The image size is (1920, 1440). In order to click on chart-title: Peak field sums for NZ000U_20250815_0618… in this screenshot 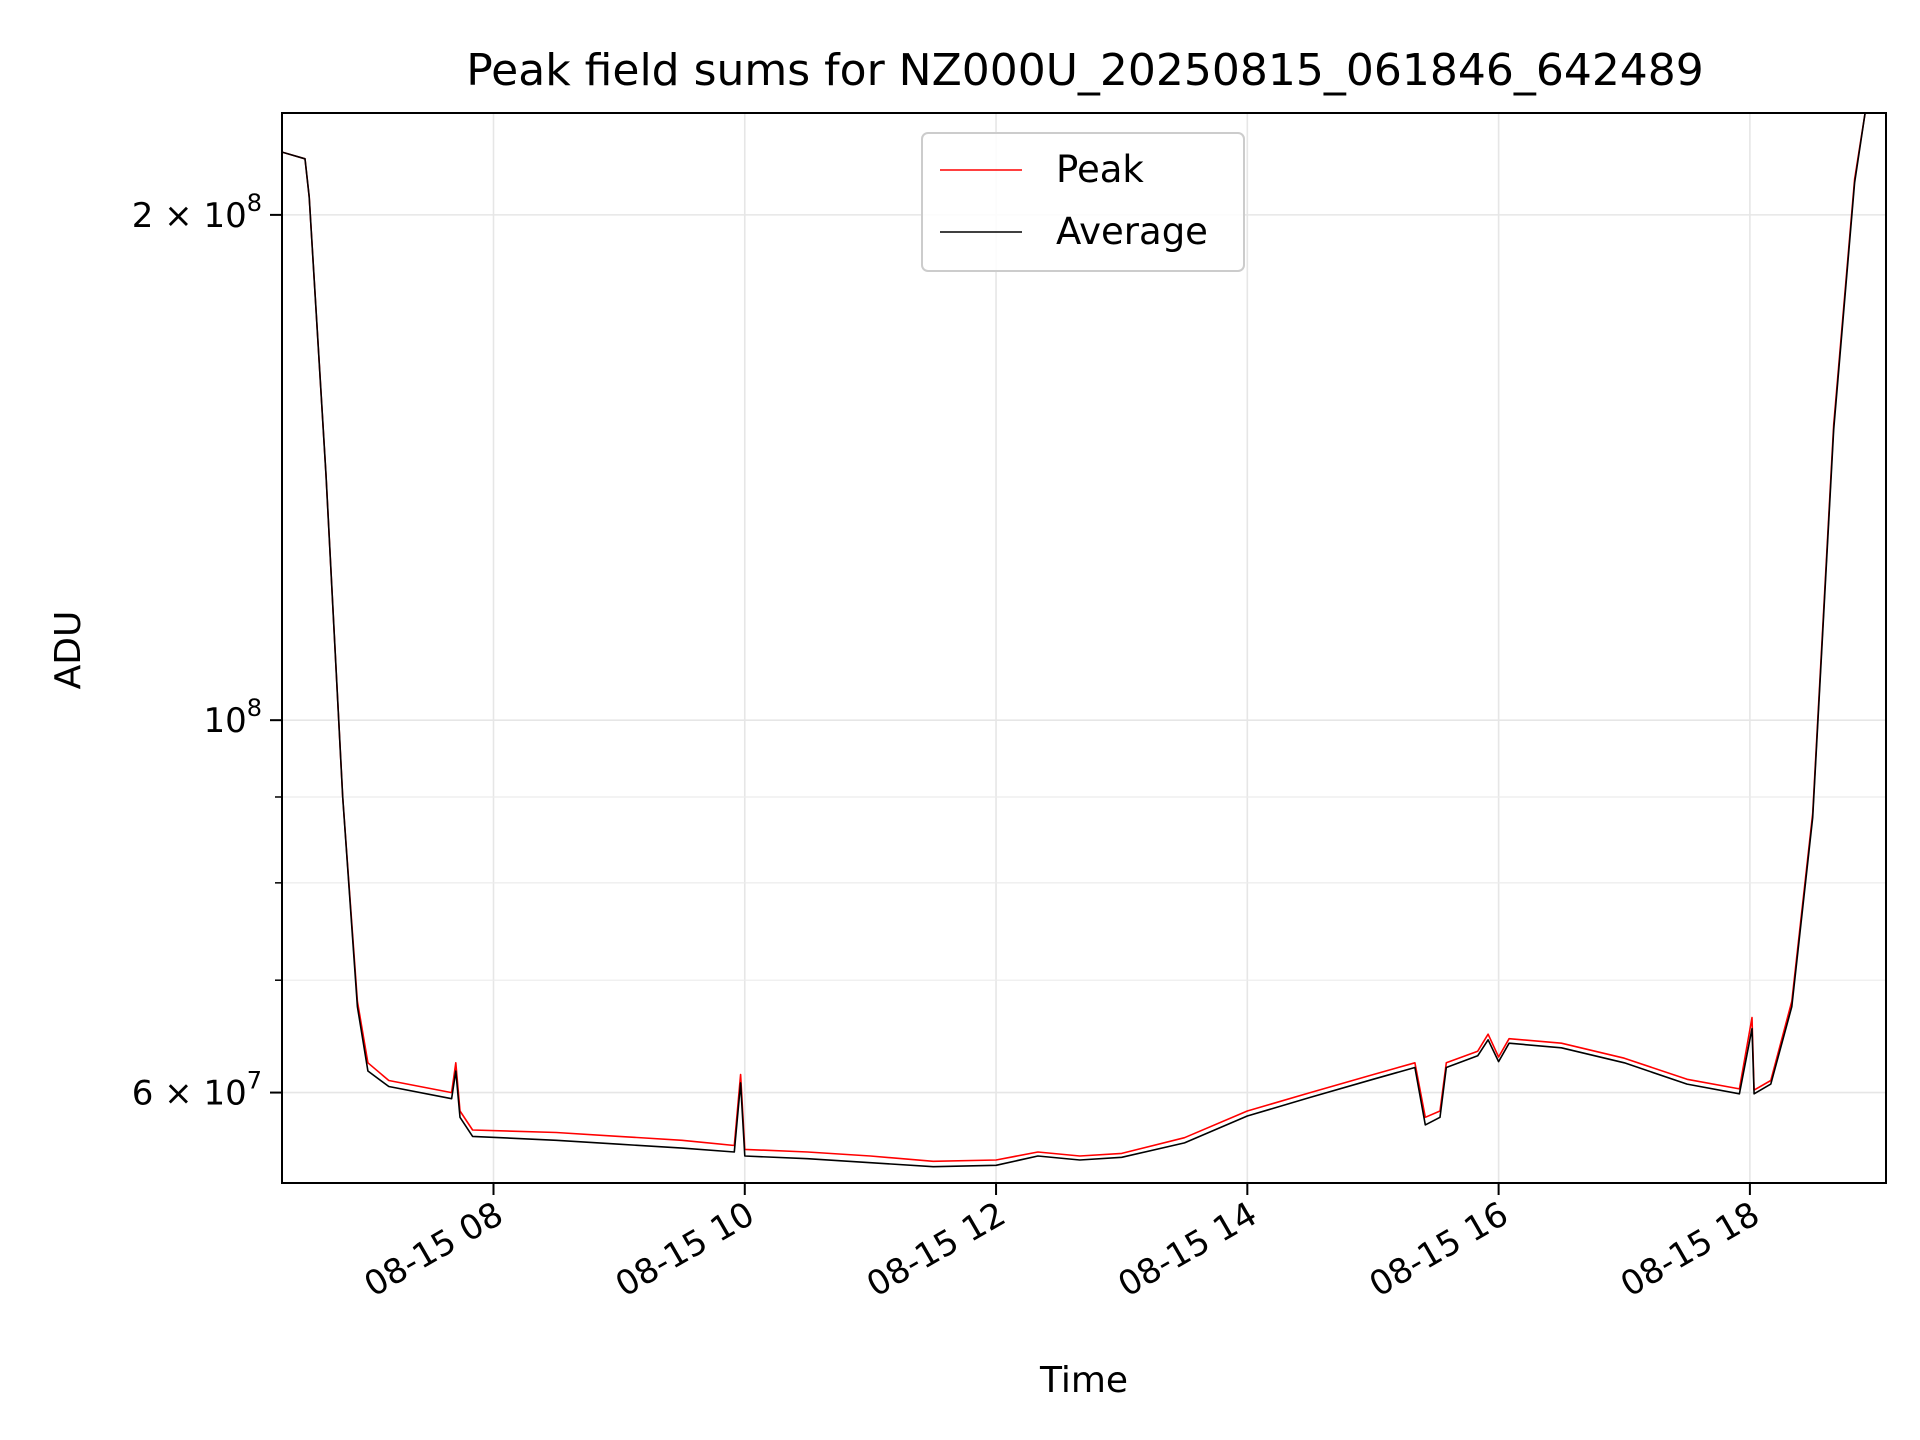, I will do `click(1085, 70)`.